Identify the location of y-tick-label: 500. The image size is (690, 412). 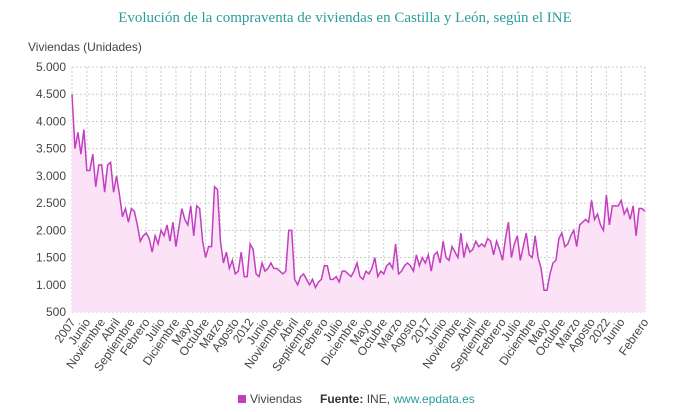
(56, 312).